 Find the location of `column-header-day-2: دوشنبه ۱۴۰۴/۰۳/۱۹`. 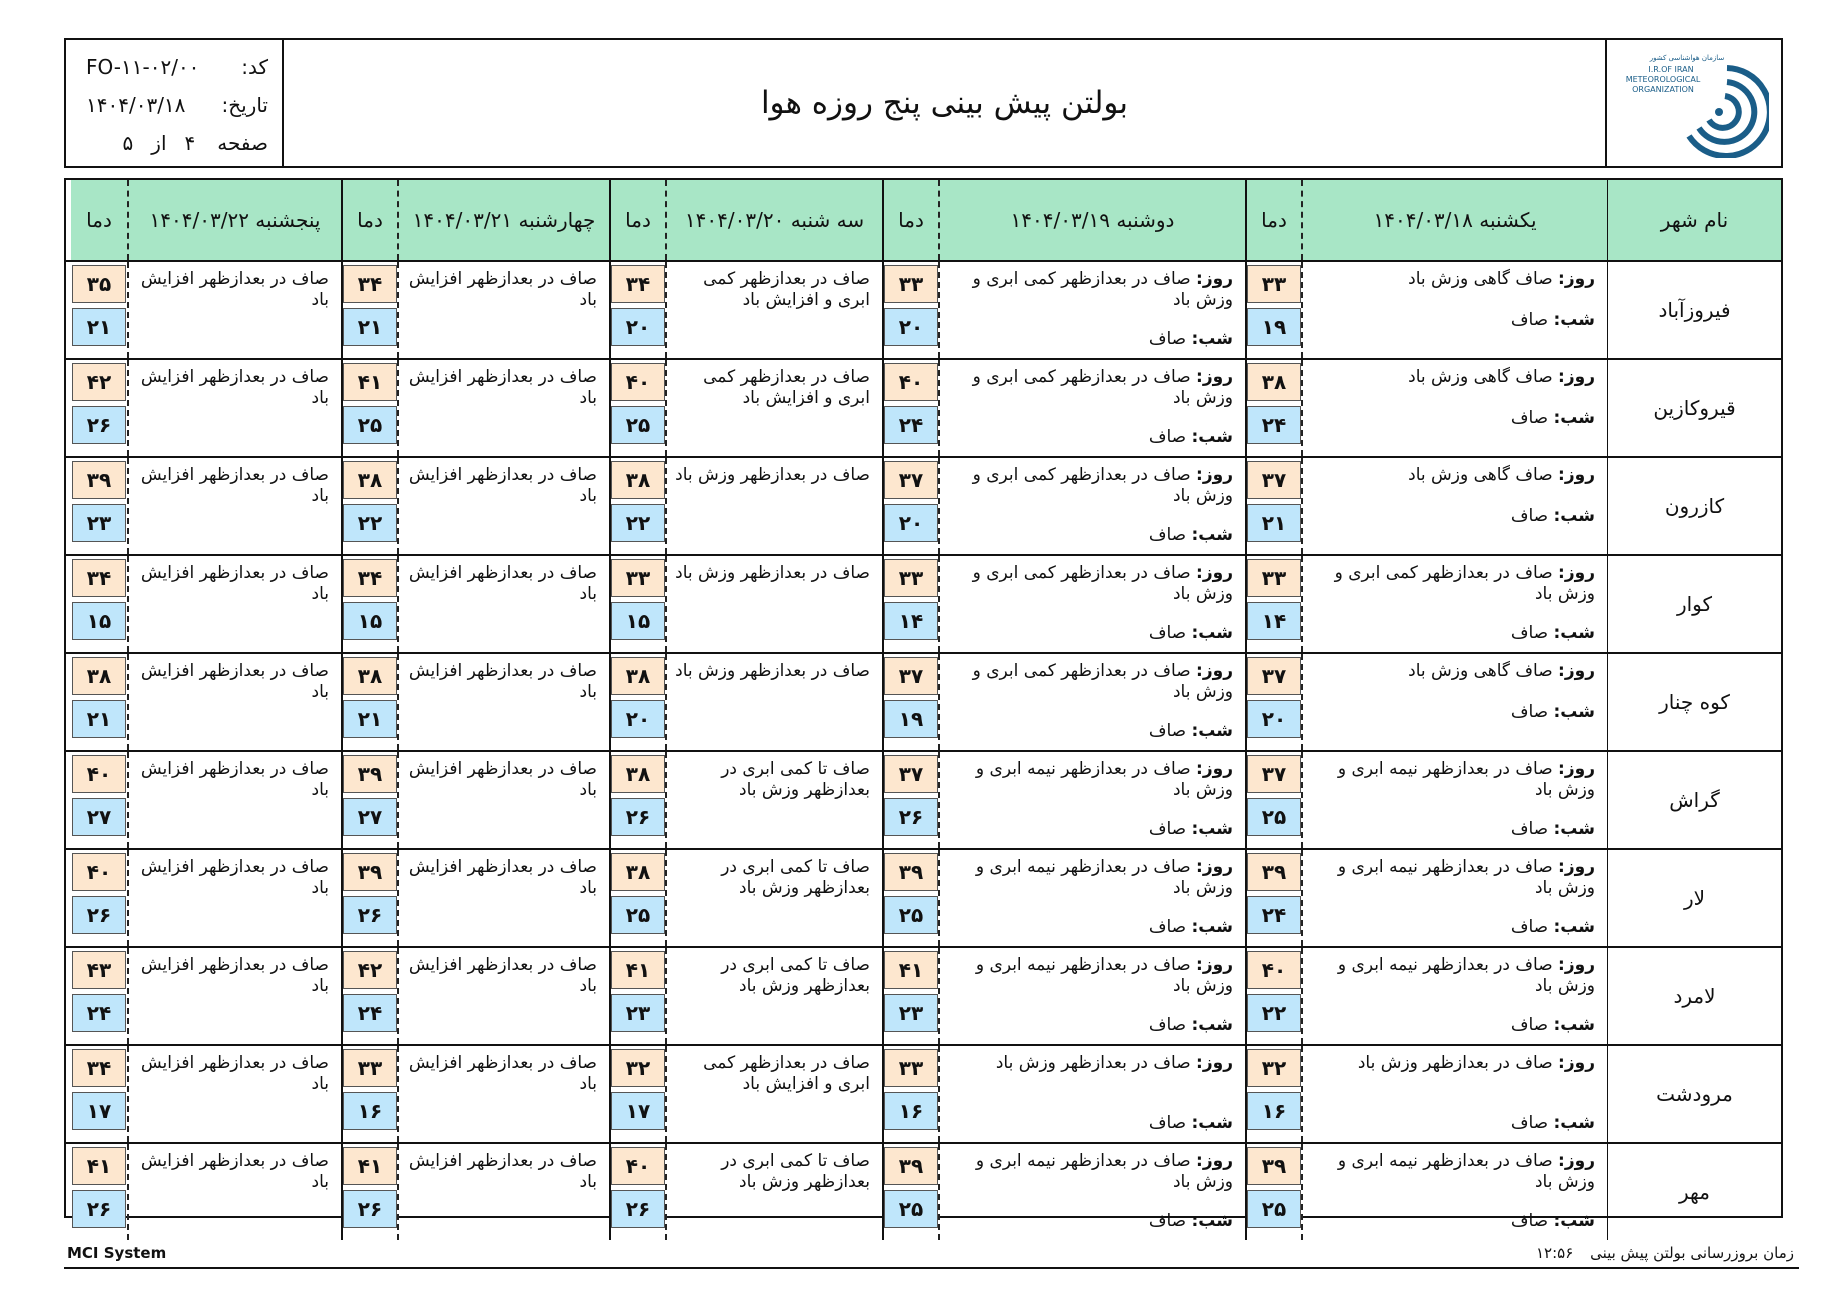

column-header-day-2: دوشنبه ۱۴۰۴/۰۳/۱۹ is located at coordinates (1091, 220).